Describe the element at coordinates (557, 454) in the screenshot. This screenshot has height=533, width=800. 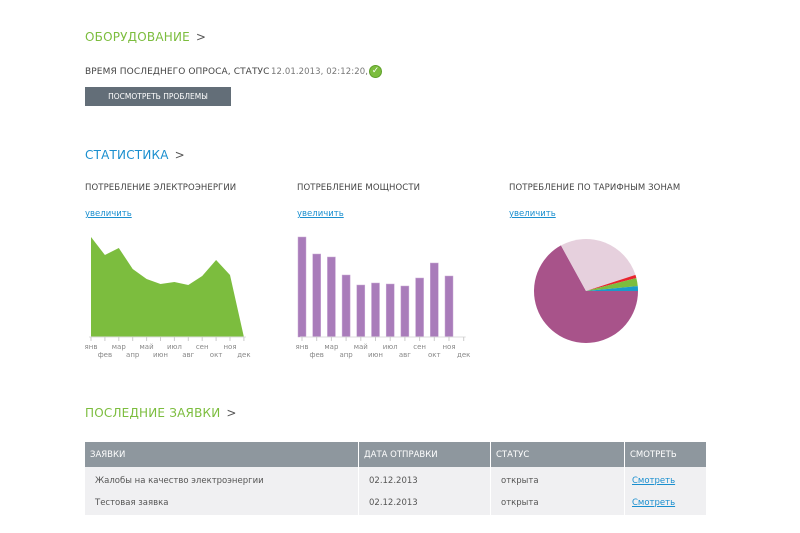
I see `column-header-status: СТАТУС` at that location.